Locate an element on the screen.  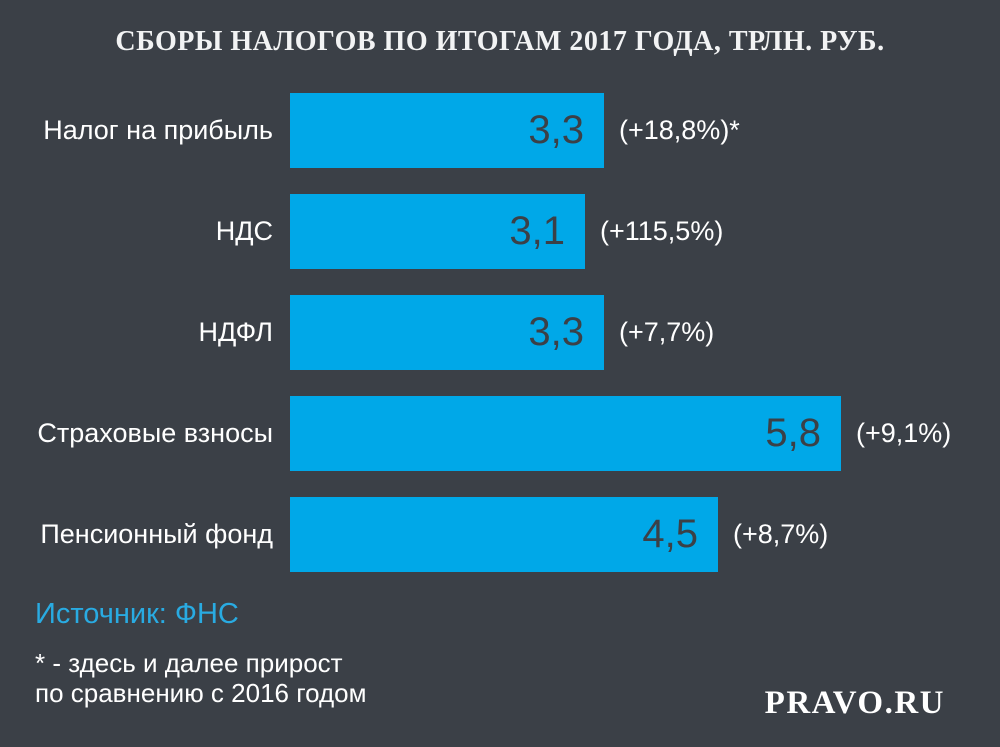
pravo-ru-logo: PRAVO.RU is located at coordinates (854, 703).